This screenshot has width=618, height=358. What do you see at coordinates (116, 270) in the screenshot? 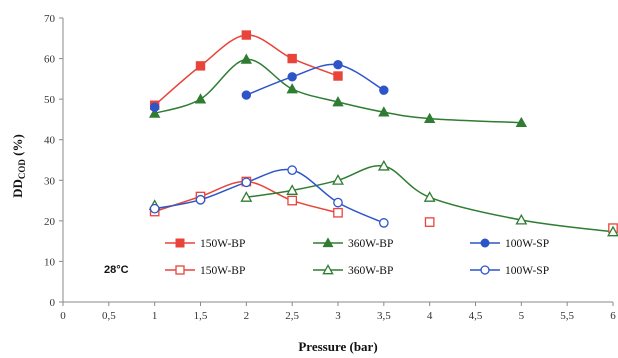
I see `annotation-temperature: 28°C` at bounding box center [116, 270].